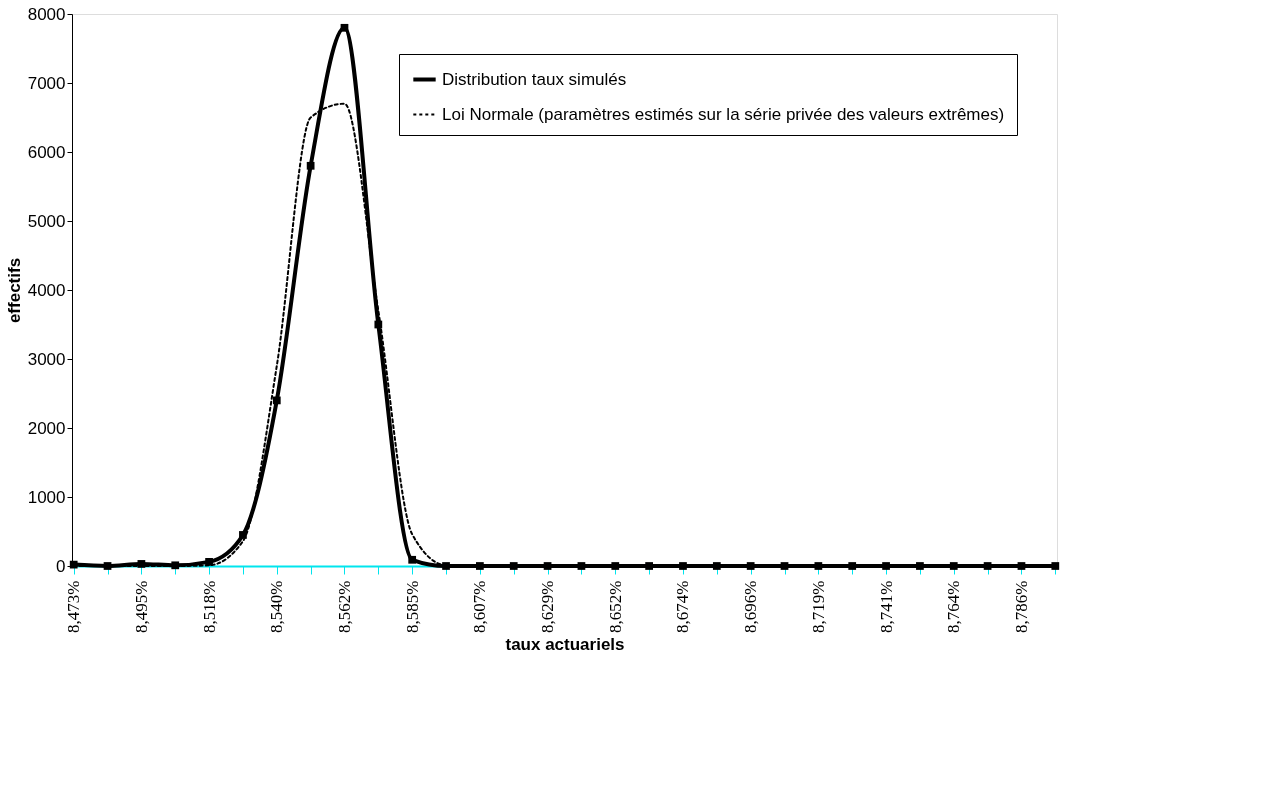 The width and height of the screenshot is (1270, 796). Describe the element at coordinates (46, 221) in the screenshot. I see `y-tick-label: 5000` at that location.